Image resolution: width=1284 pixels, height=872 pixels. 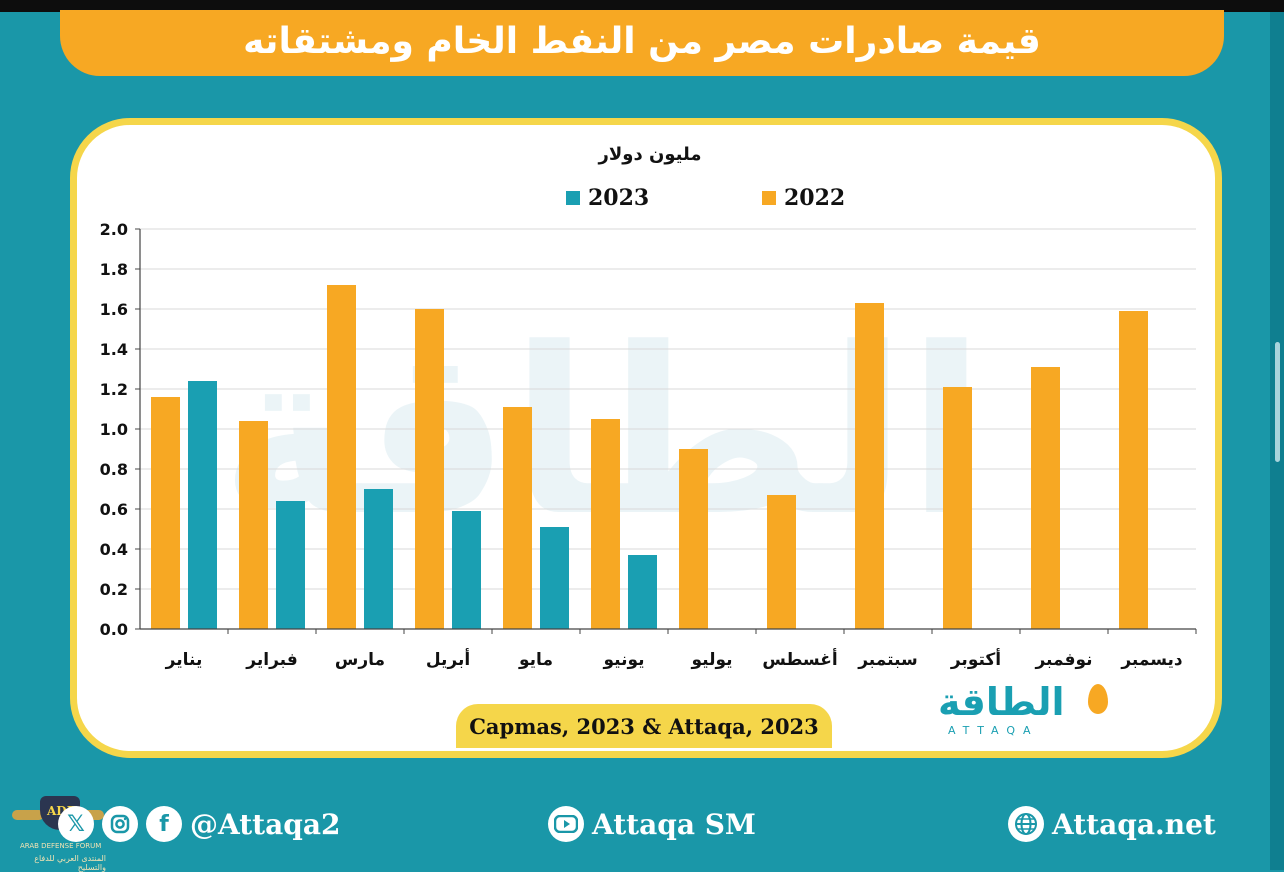 What do you see at coordinates (573, 198) in the screenshot?
I see `legend-swatch-2023` at bounding box center [573, 198].